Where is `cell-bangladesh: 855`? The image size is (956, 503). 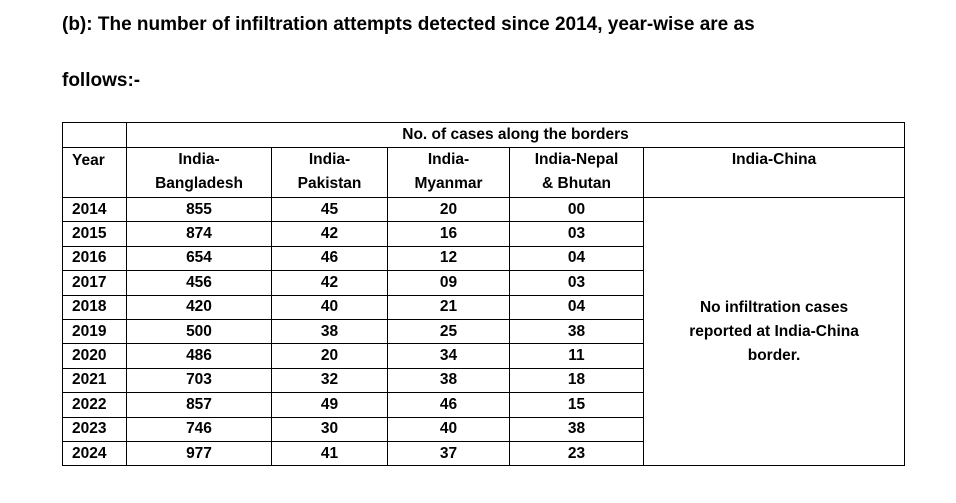 cell-bangladesh: 855 is located at coordinates (199, 209).